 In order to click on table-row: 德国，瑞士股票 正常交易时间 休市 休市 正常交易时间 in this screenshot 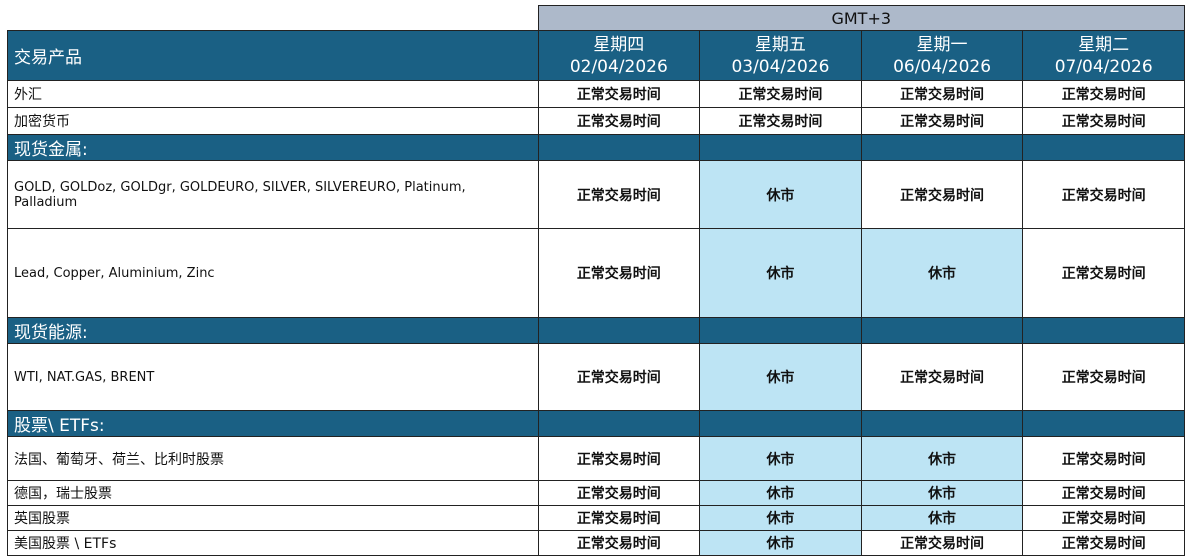, I will do `click(596, 493)`.